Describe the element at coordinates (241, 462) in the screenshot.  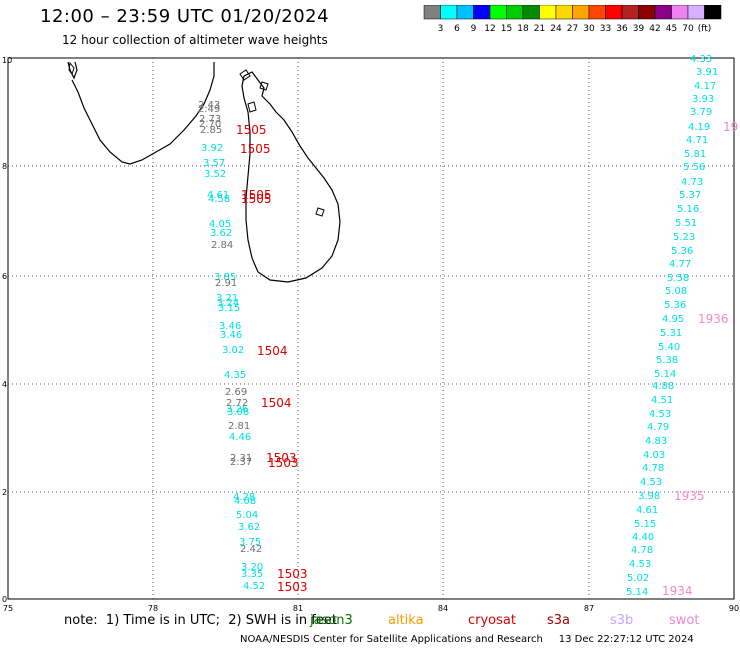
I see `swh-value-jason3-gray: 2.37` at that location.